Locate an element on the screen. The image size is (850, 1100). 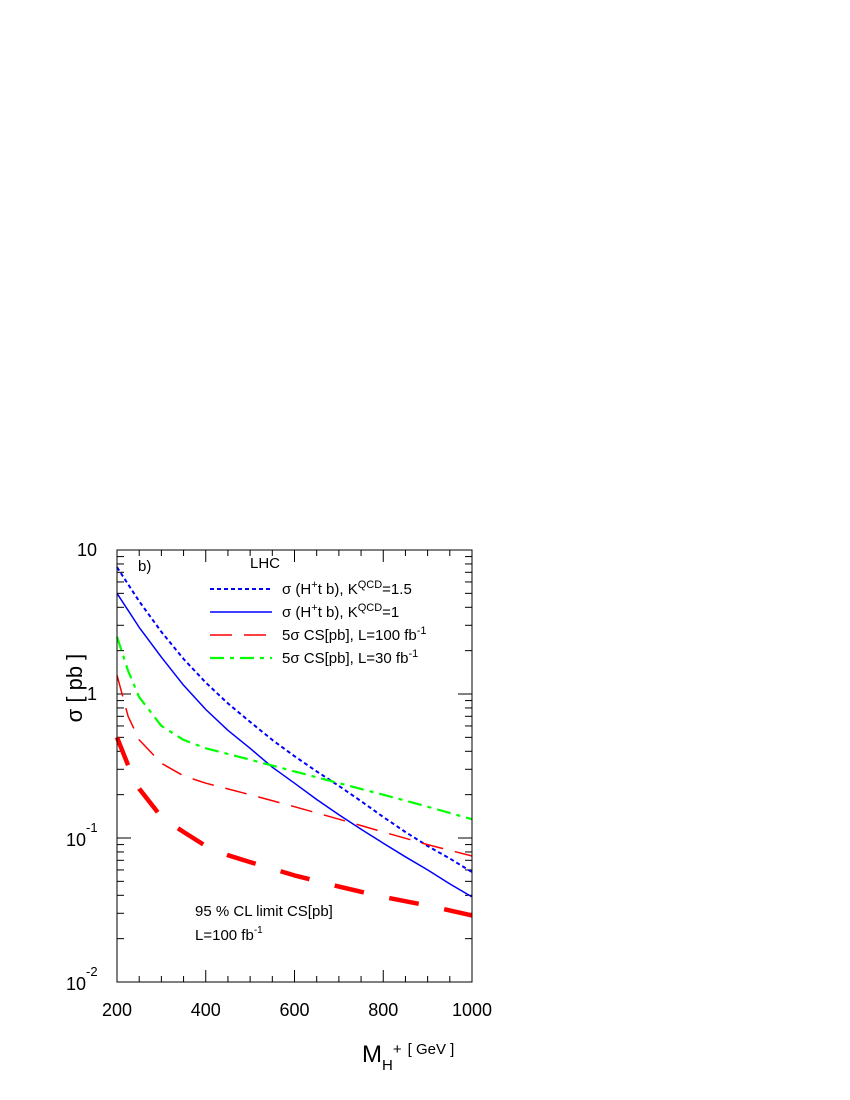
y-tick-label: 10⁻¹ is located at coordinates (82, 835).